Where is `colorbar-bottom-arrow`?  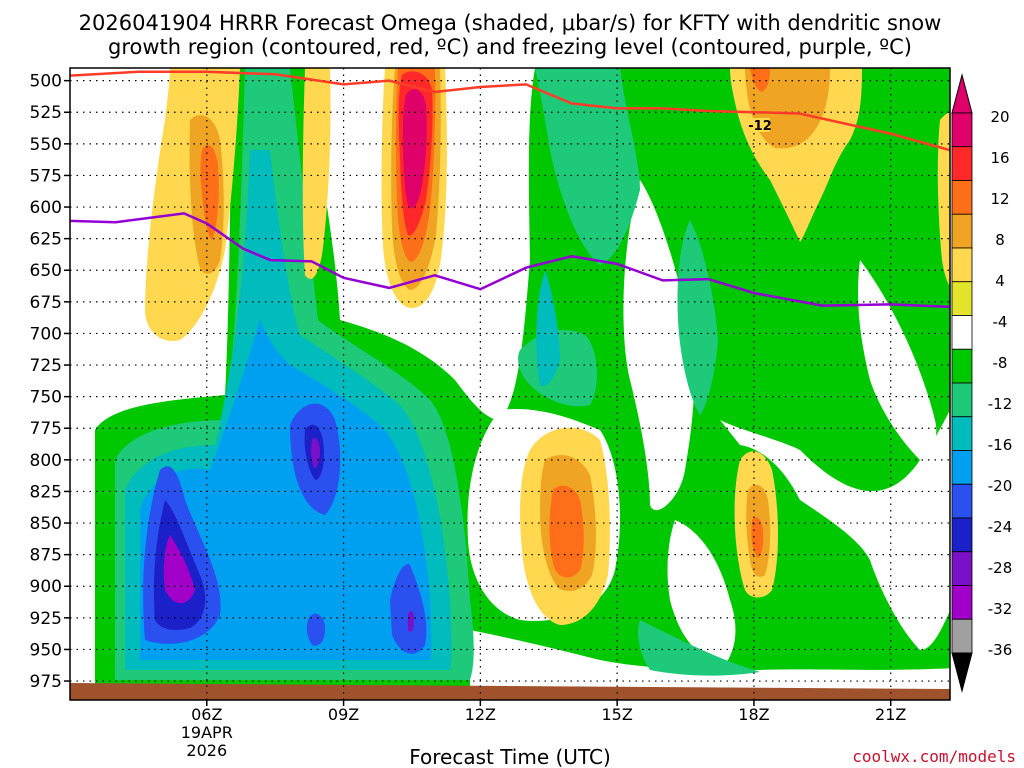 colorbar-bottom-arrow is located at coordinates (962, 672).